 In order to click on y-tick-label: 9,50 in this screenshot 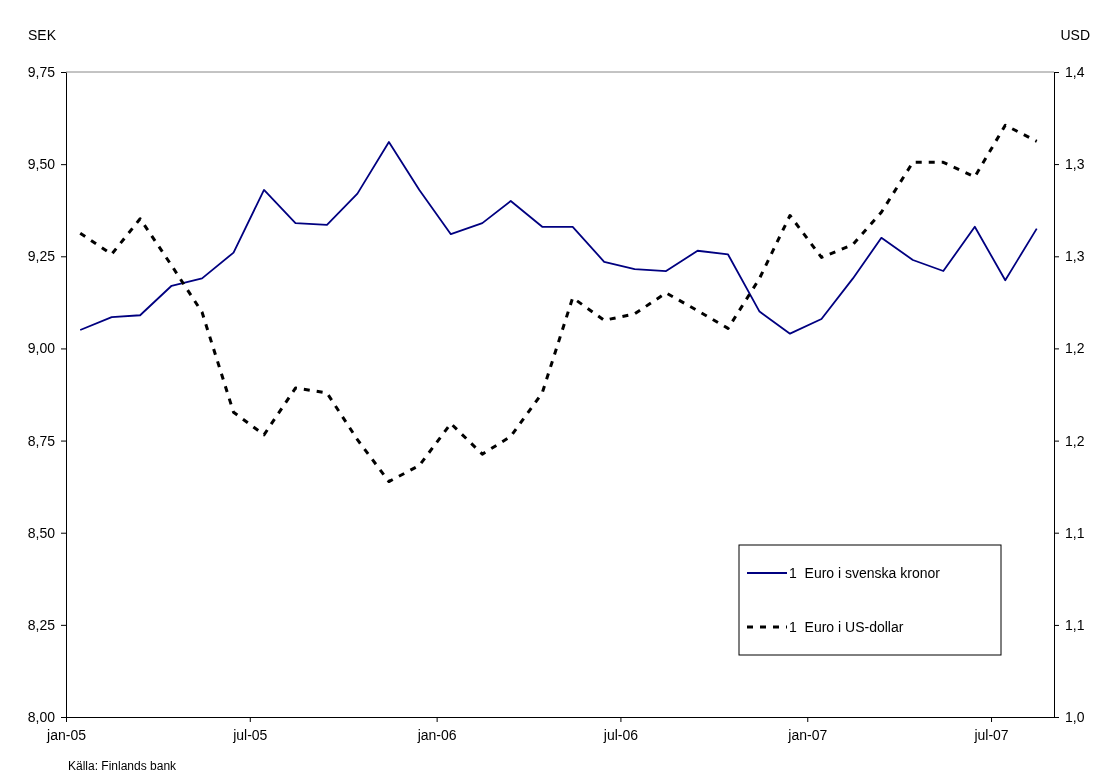, I will do `click(41, 164)`.